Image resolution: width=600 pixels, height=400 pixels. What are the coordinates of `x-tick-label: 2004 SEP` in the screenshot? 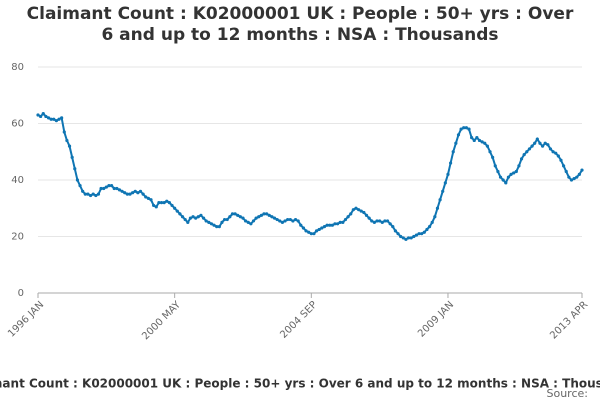 It's located at (298, 319).